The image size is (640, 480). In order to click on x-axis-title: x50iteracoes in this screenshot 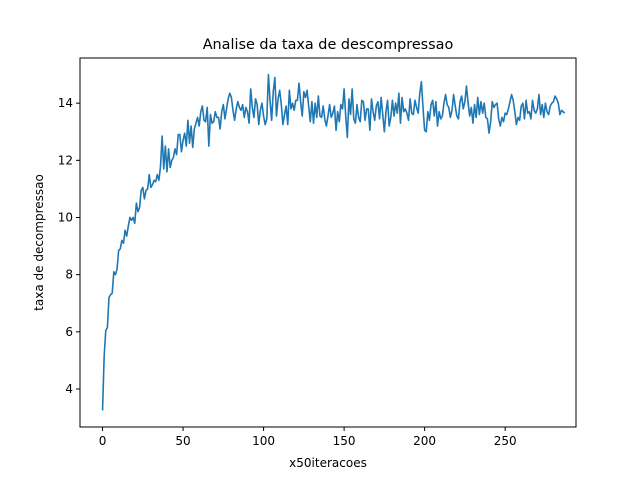, I will do `click(328, 463)`.